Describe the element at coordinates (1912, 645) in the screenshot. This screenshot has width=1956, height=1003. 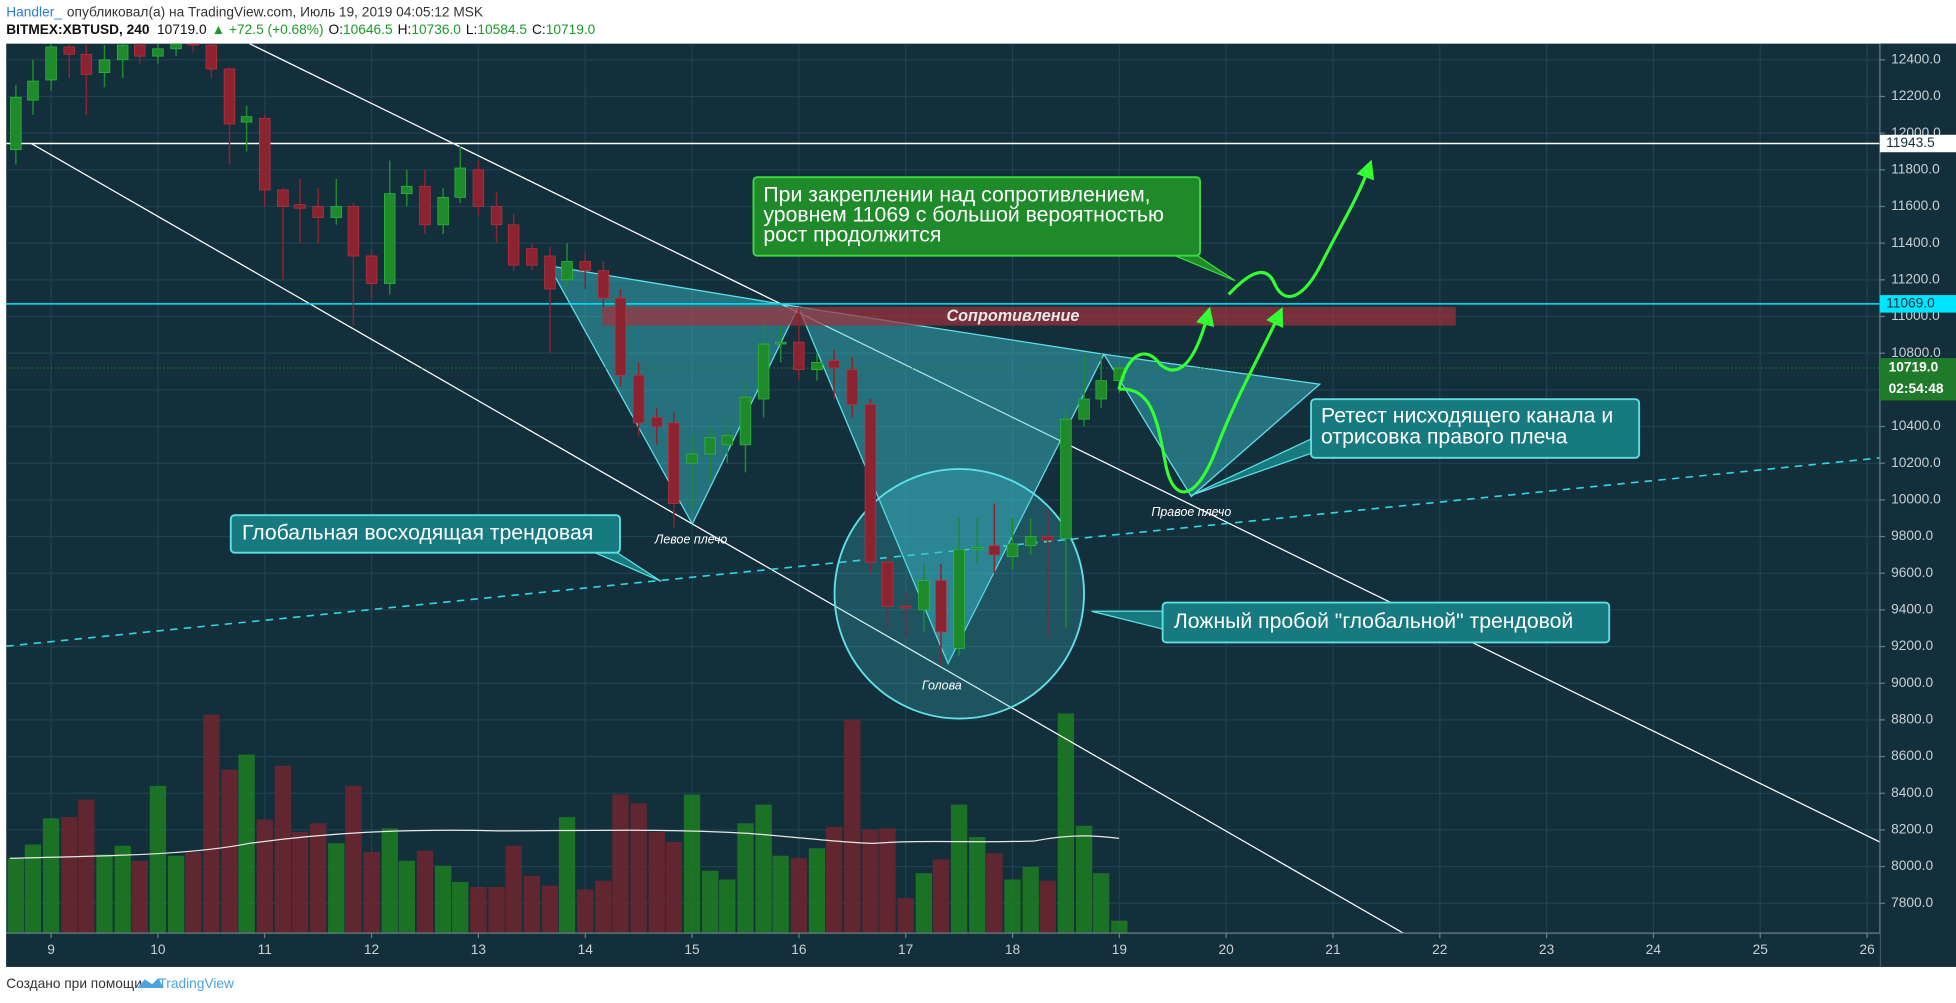
I see `y-tick-label: 9200.0` at that location.